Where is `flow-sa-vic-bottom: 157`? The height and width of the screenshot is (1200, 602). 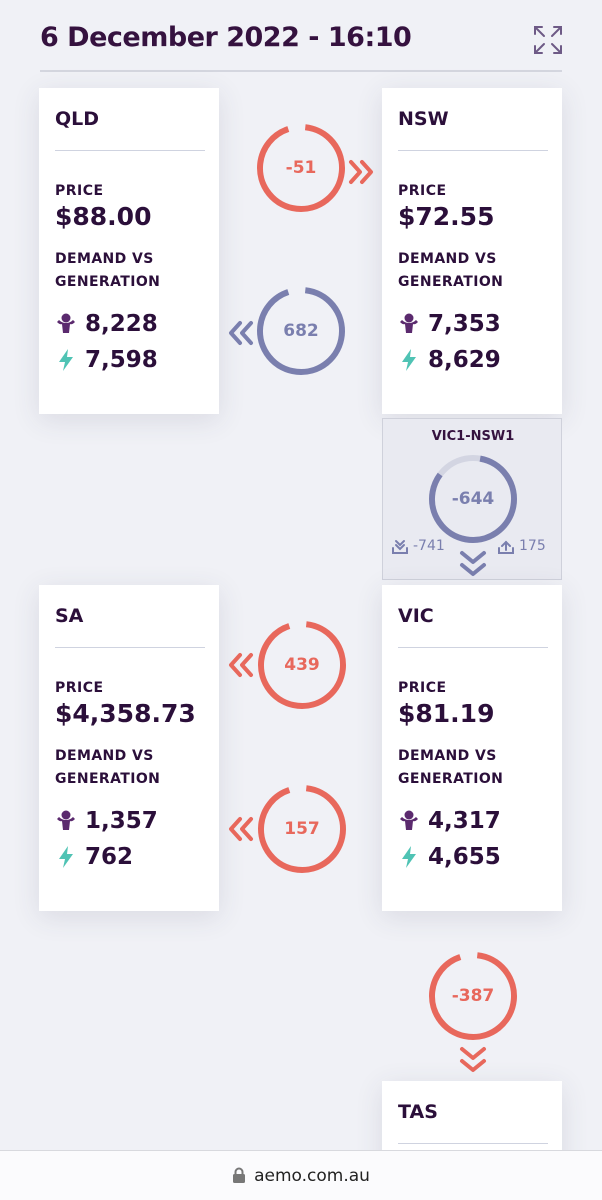
flow-sa-vic-bottom: 157 is located at coordinates (302, 829).